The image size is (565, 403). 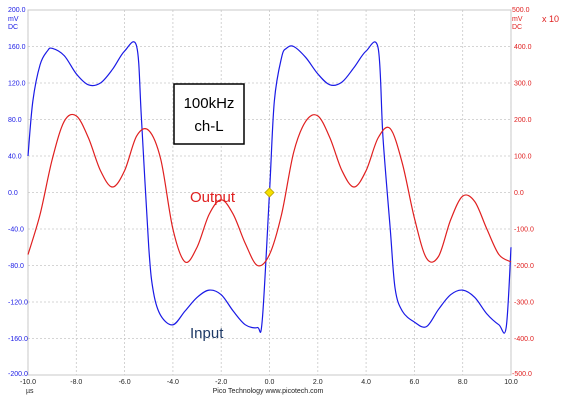 What do you see at coordinates (415, 382) in the screenshot?
I see `x-tick-label: 6.0` at bounding box center [415, 382].